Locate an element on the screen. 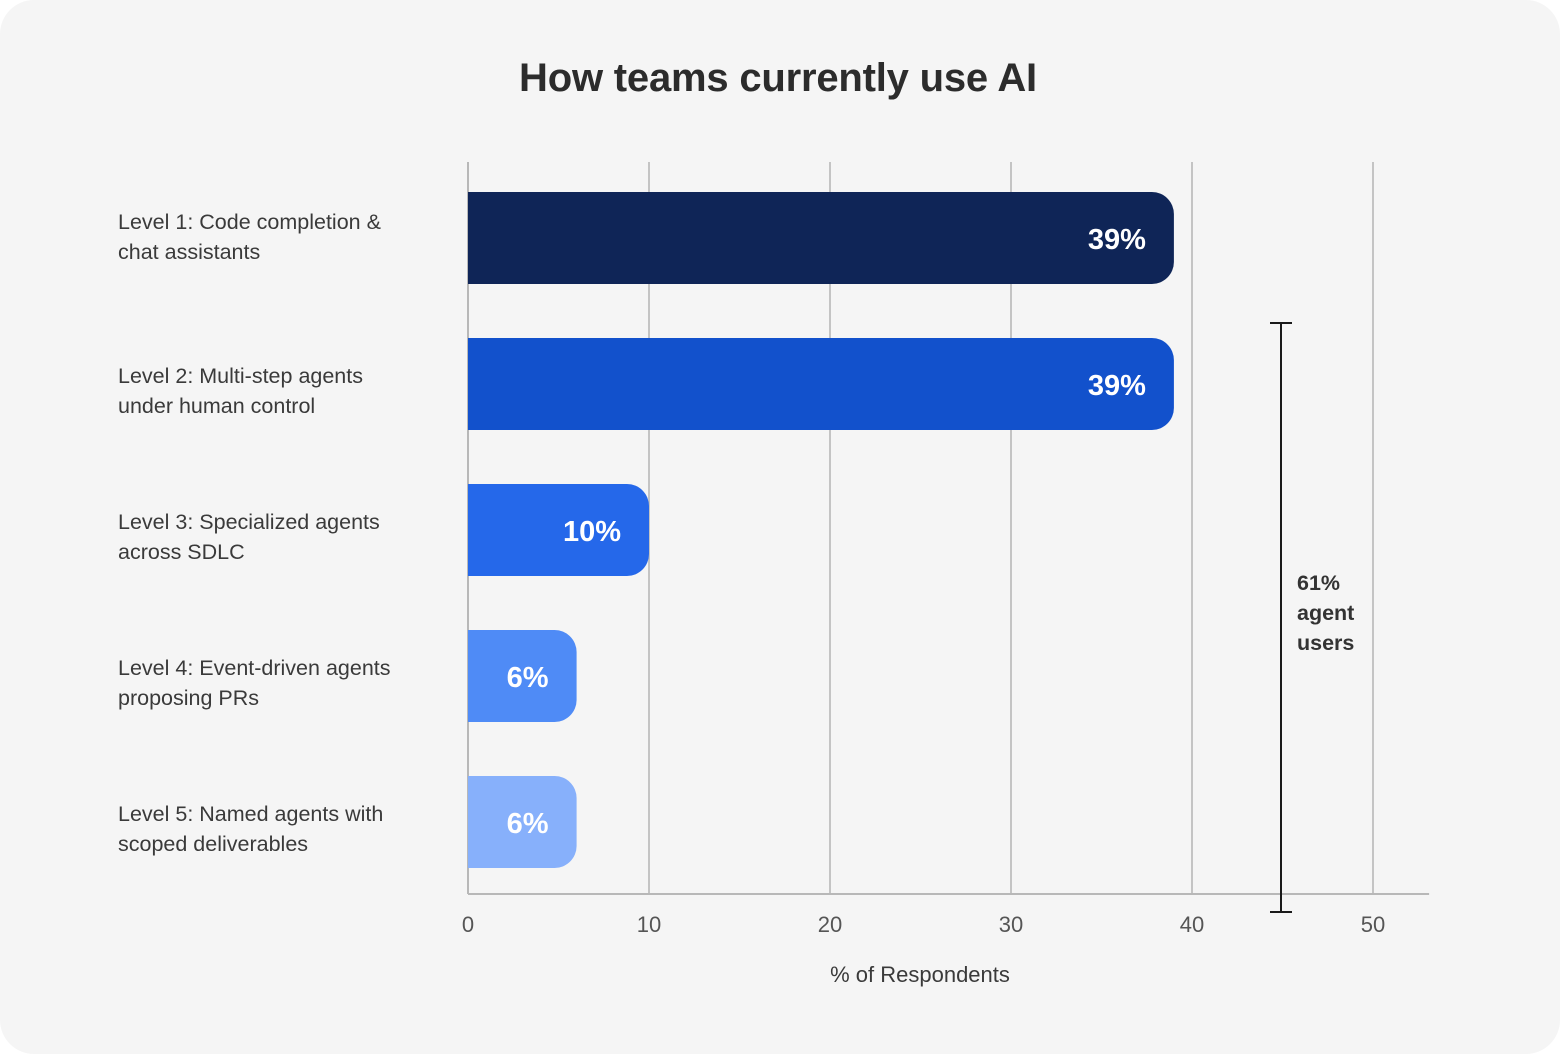  x-tick-label: 10 is located at coordinates (649, 924).